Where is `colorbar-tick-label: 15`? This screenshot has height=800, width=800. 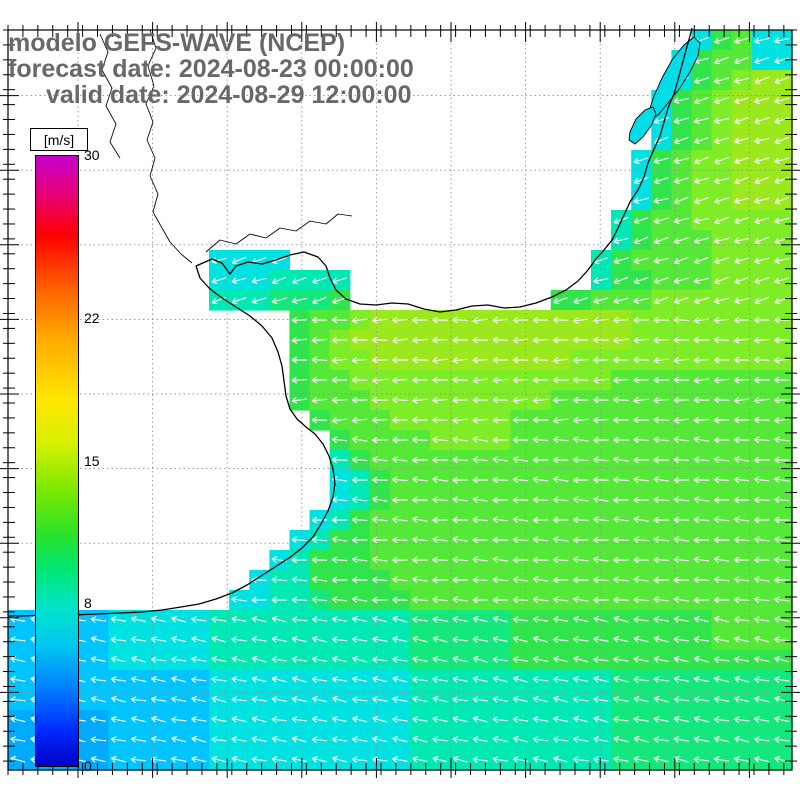
colorbar-tick-label: 15 is located at coordinates (92, 460).